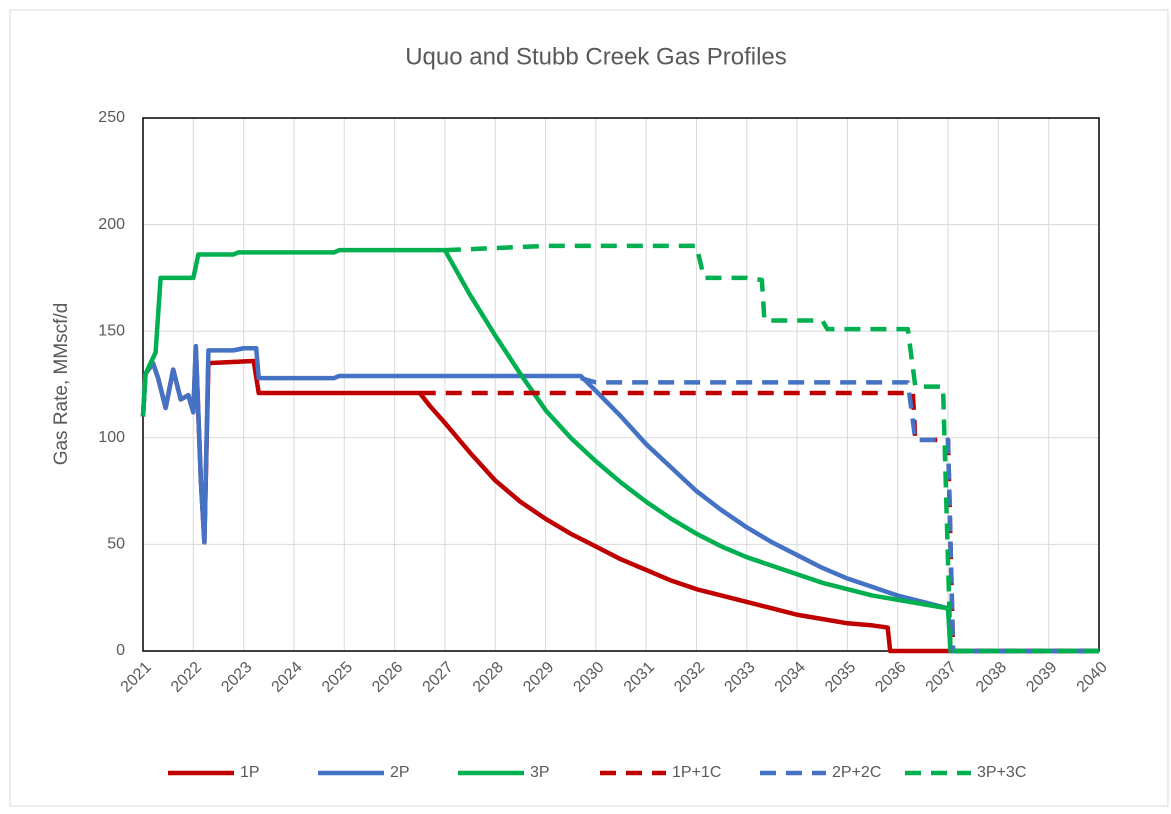  Describe the element at coordinates (856, 772) in the screenshot. I see `legend-label: 2P+2C` at that location.